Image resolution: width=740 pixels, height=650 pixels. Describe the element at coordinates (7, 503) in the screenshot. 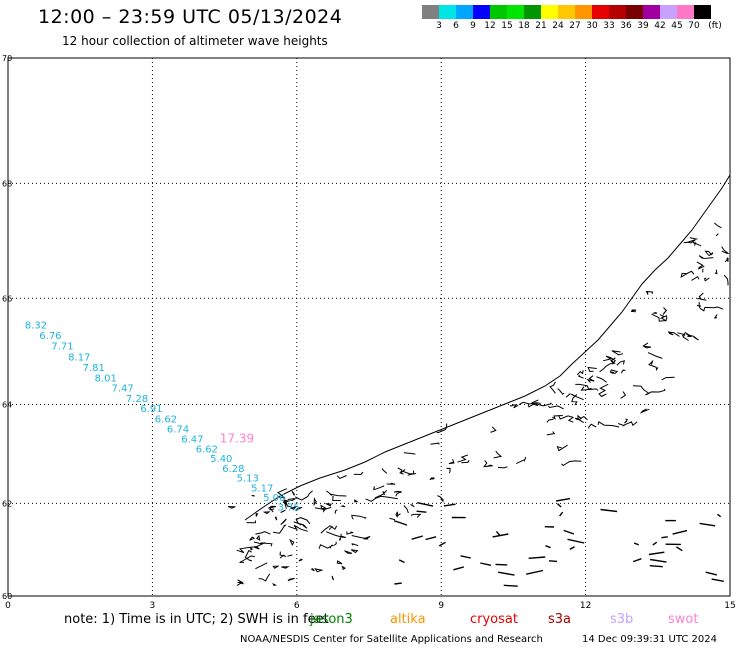

I see `lat-tick-label: 62` at that location.